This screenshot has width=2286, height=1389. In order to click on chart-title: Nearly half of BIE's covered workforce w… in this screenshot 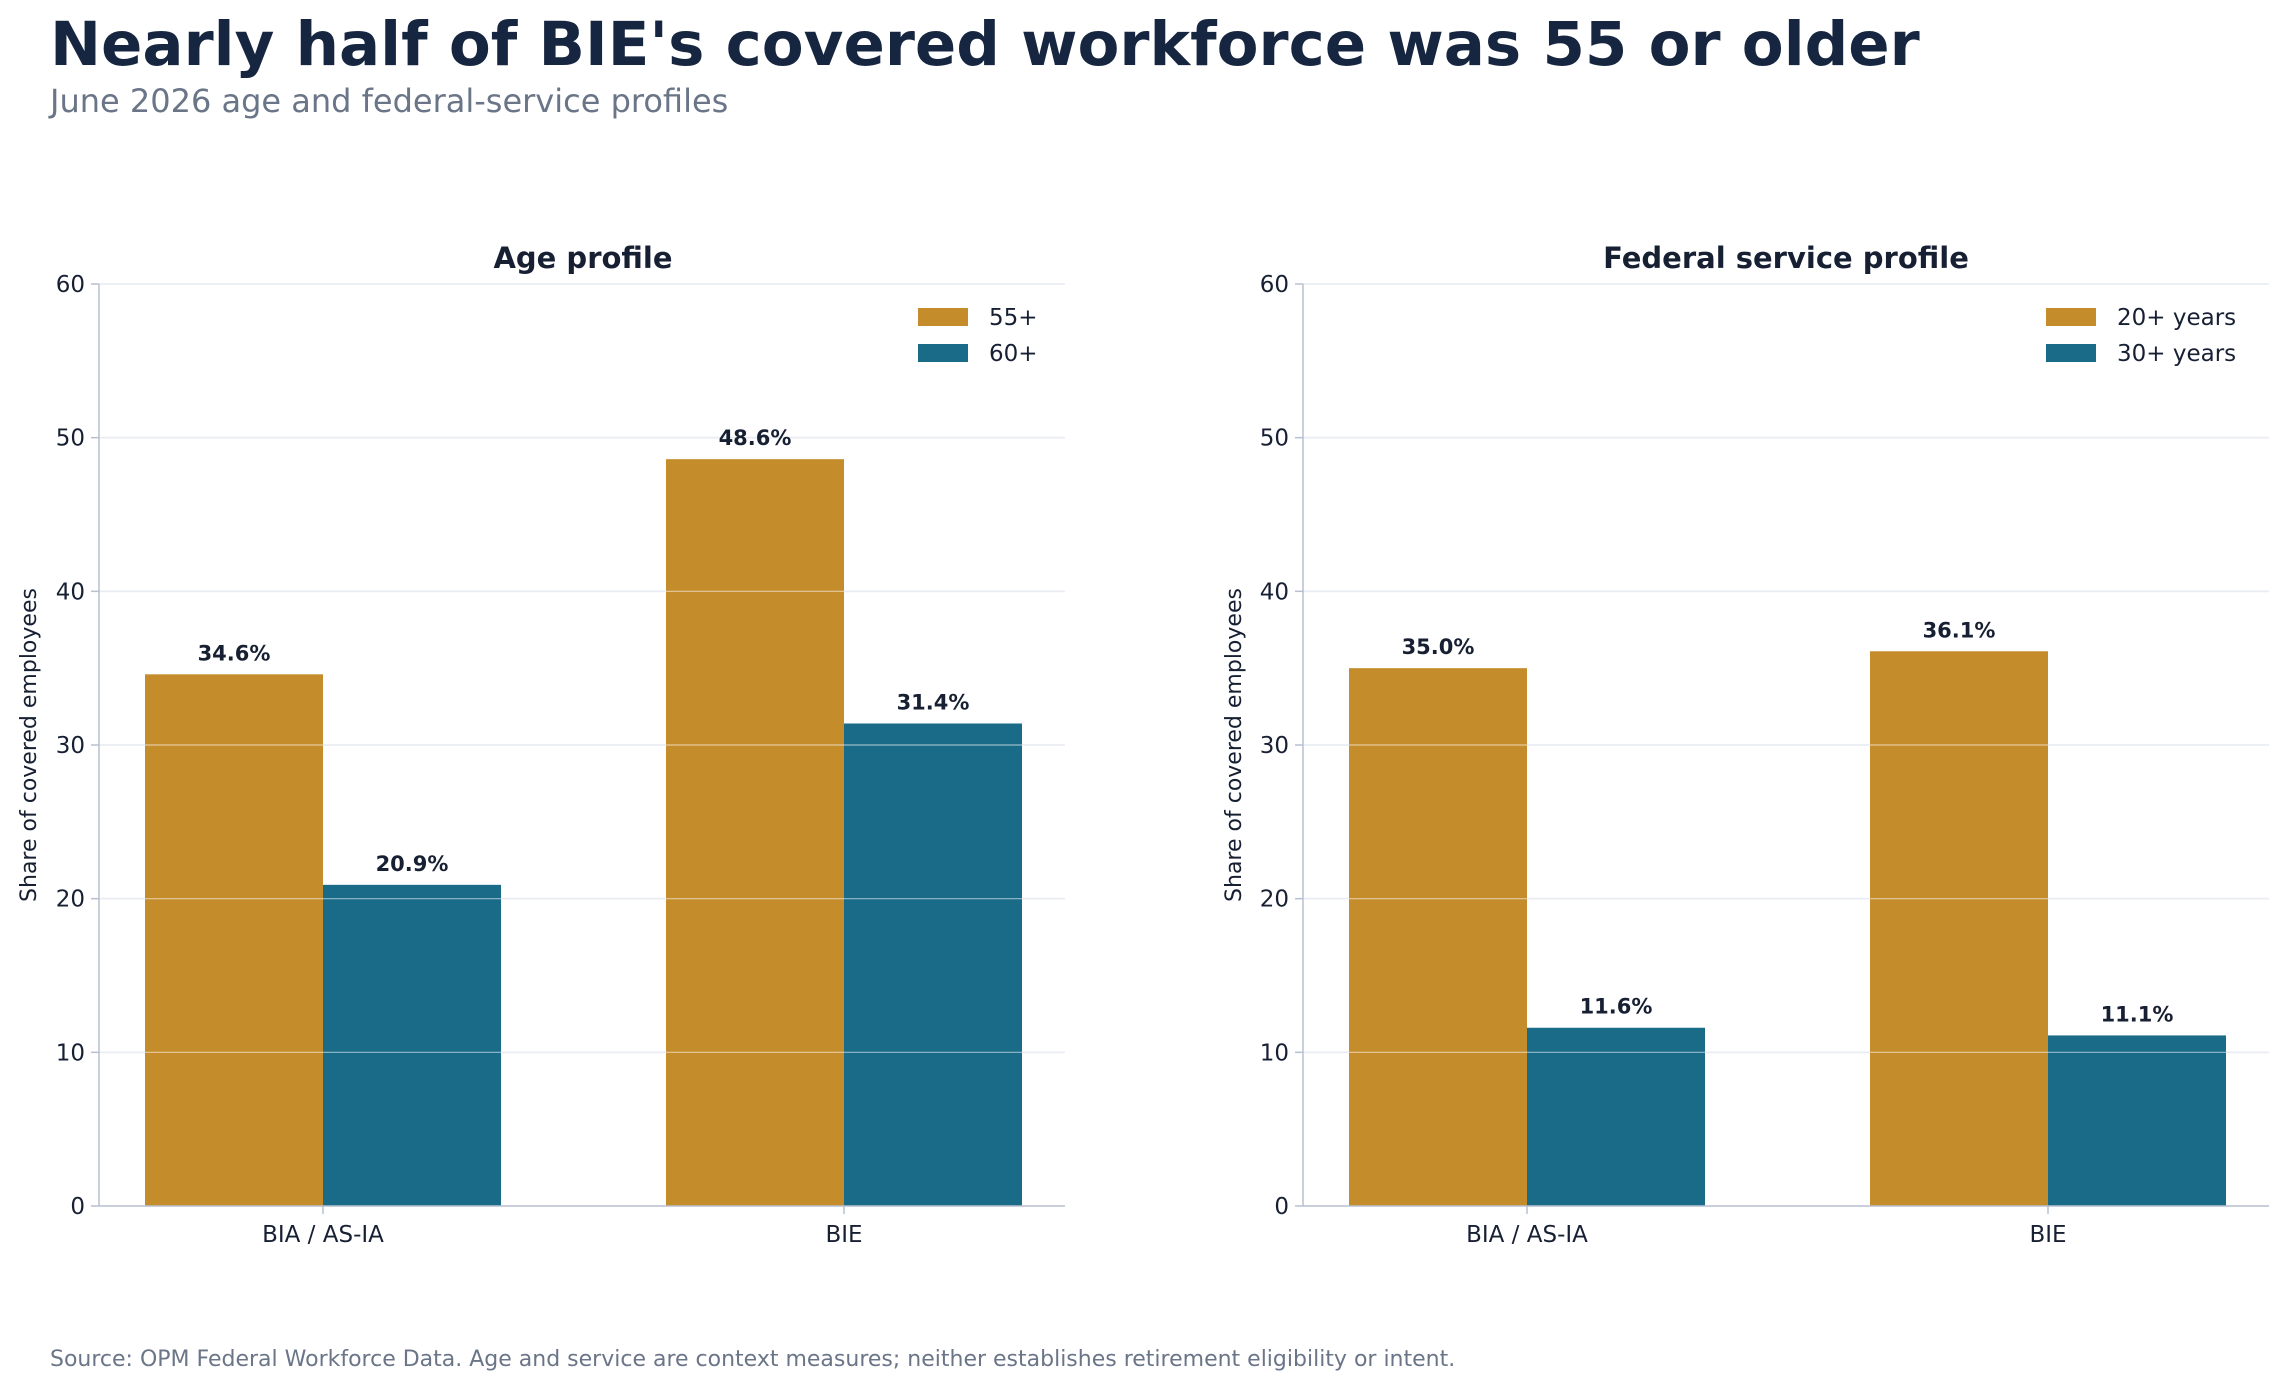, I will do `click(985, 44)`.